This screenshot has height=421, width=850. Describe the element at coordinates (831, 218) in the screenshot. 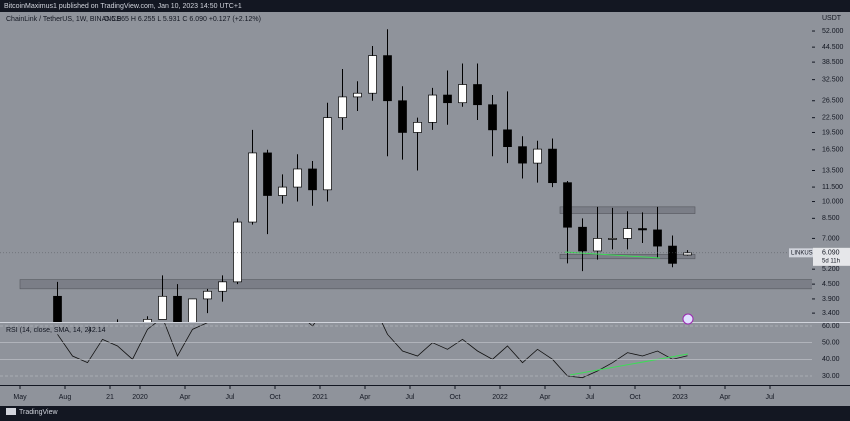

I see `y-tick-label: 8.500` at that location.